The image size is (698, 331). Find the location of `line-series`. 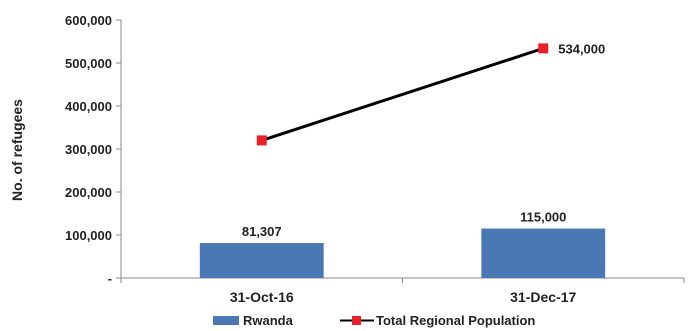

line-series is located at coordinates (402, 94).